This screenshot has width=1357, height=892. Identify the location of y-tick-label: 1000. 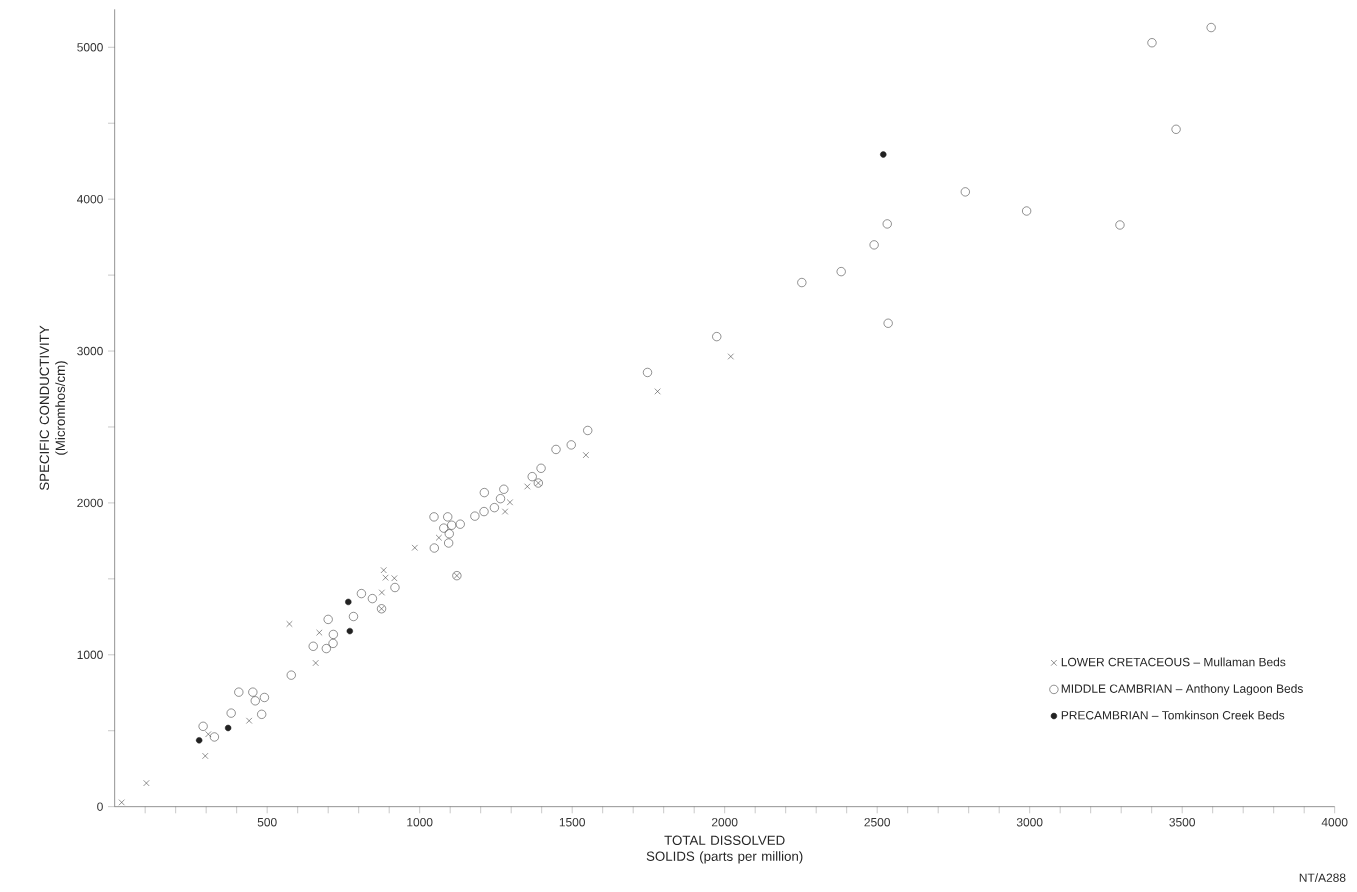
(90, 655).